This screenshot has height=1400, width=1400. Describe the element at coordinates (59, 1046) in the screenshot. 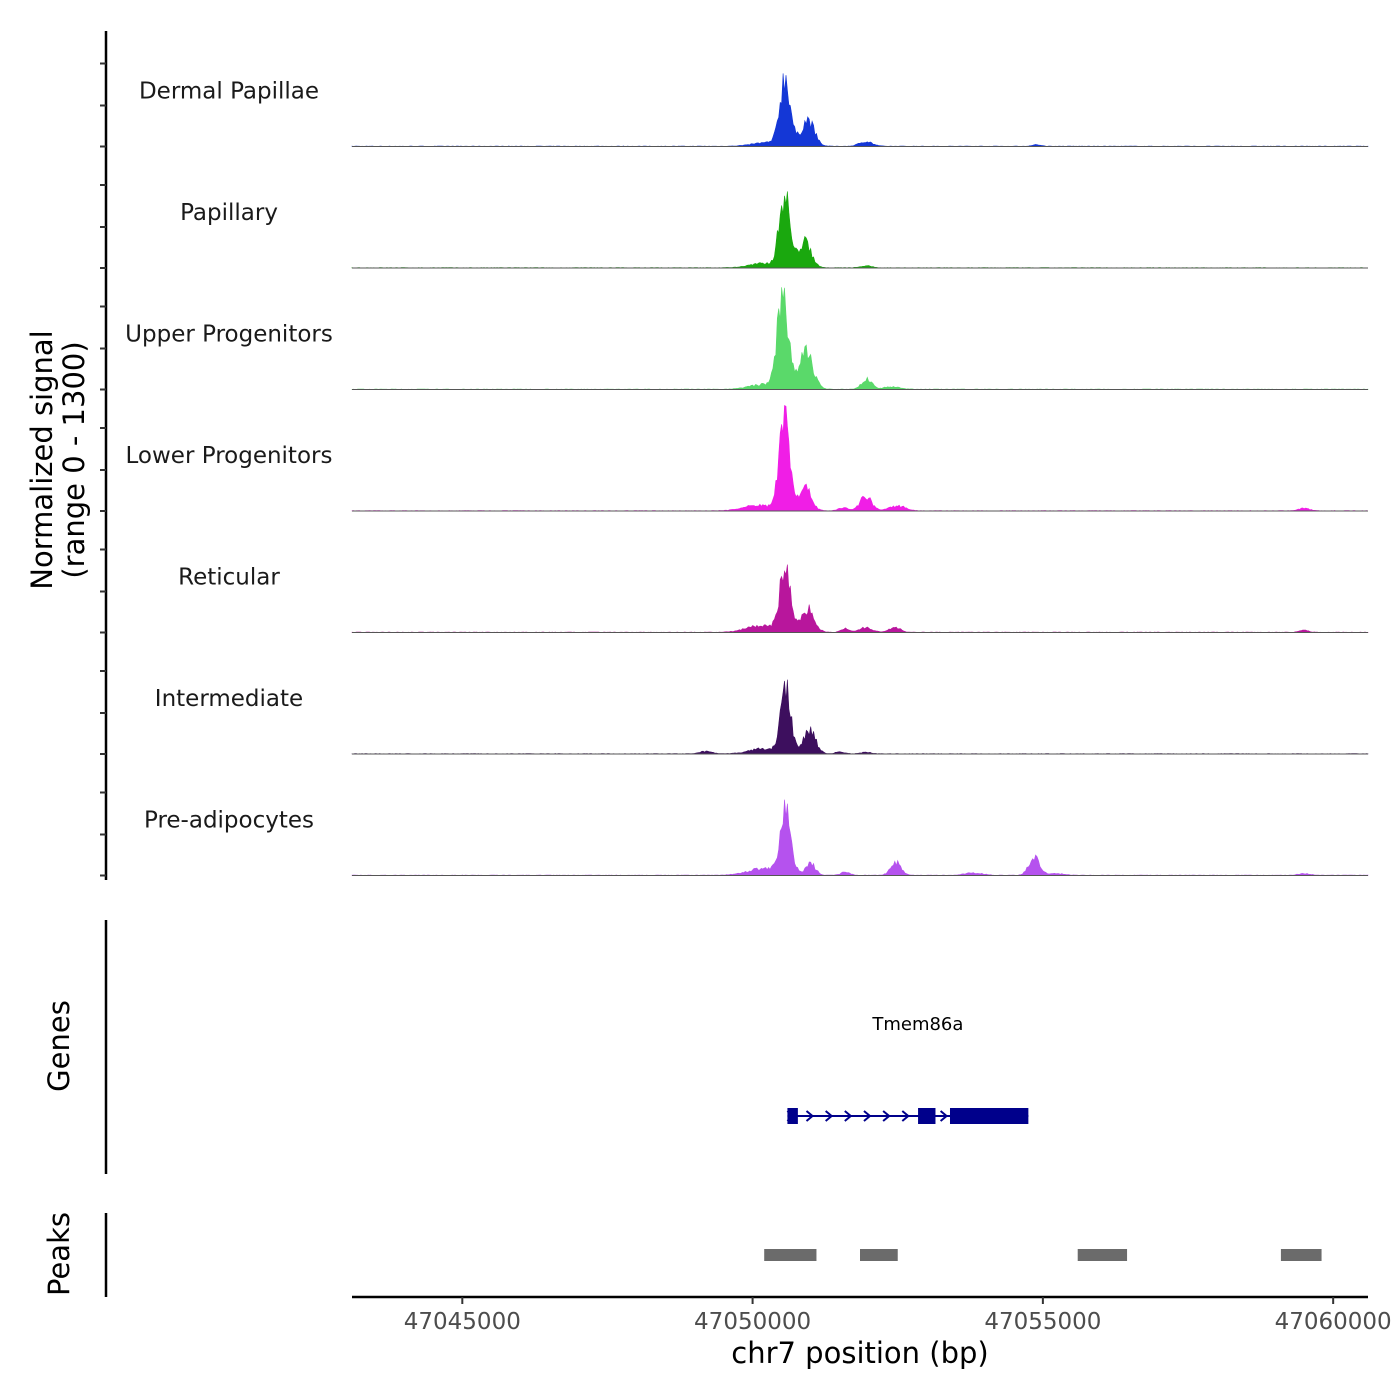

I see `genes-panel-label: Genes` at that location.